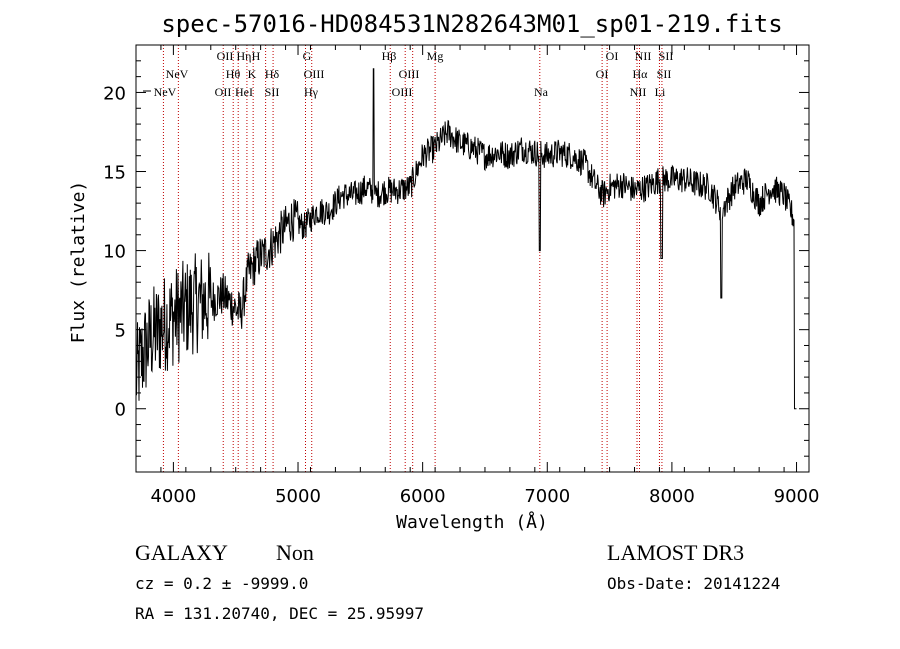 The height and width of the screenshot is (649, 900). Describe the element at coordinates (694, 583) in the screenshot. I see `observation-date: Obs-Date: 20141224` at that location.